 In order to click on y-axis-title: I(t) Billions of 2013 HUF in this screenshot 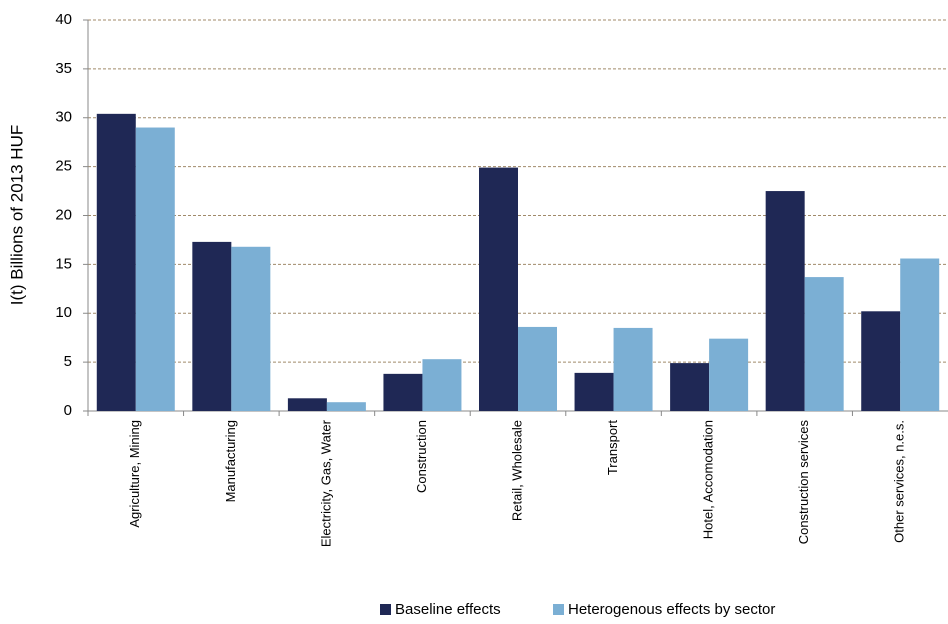, I will do `click(16, 215)`.